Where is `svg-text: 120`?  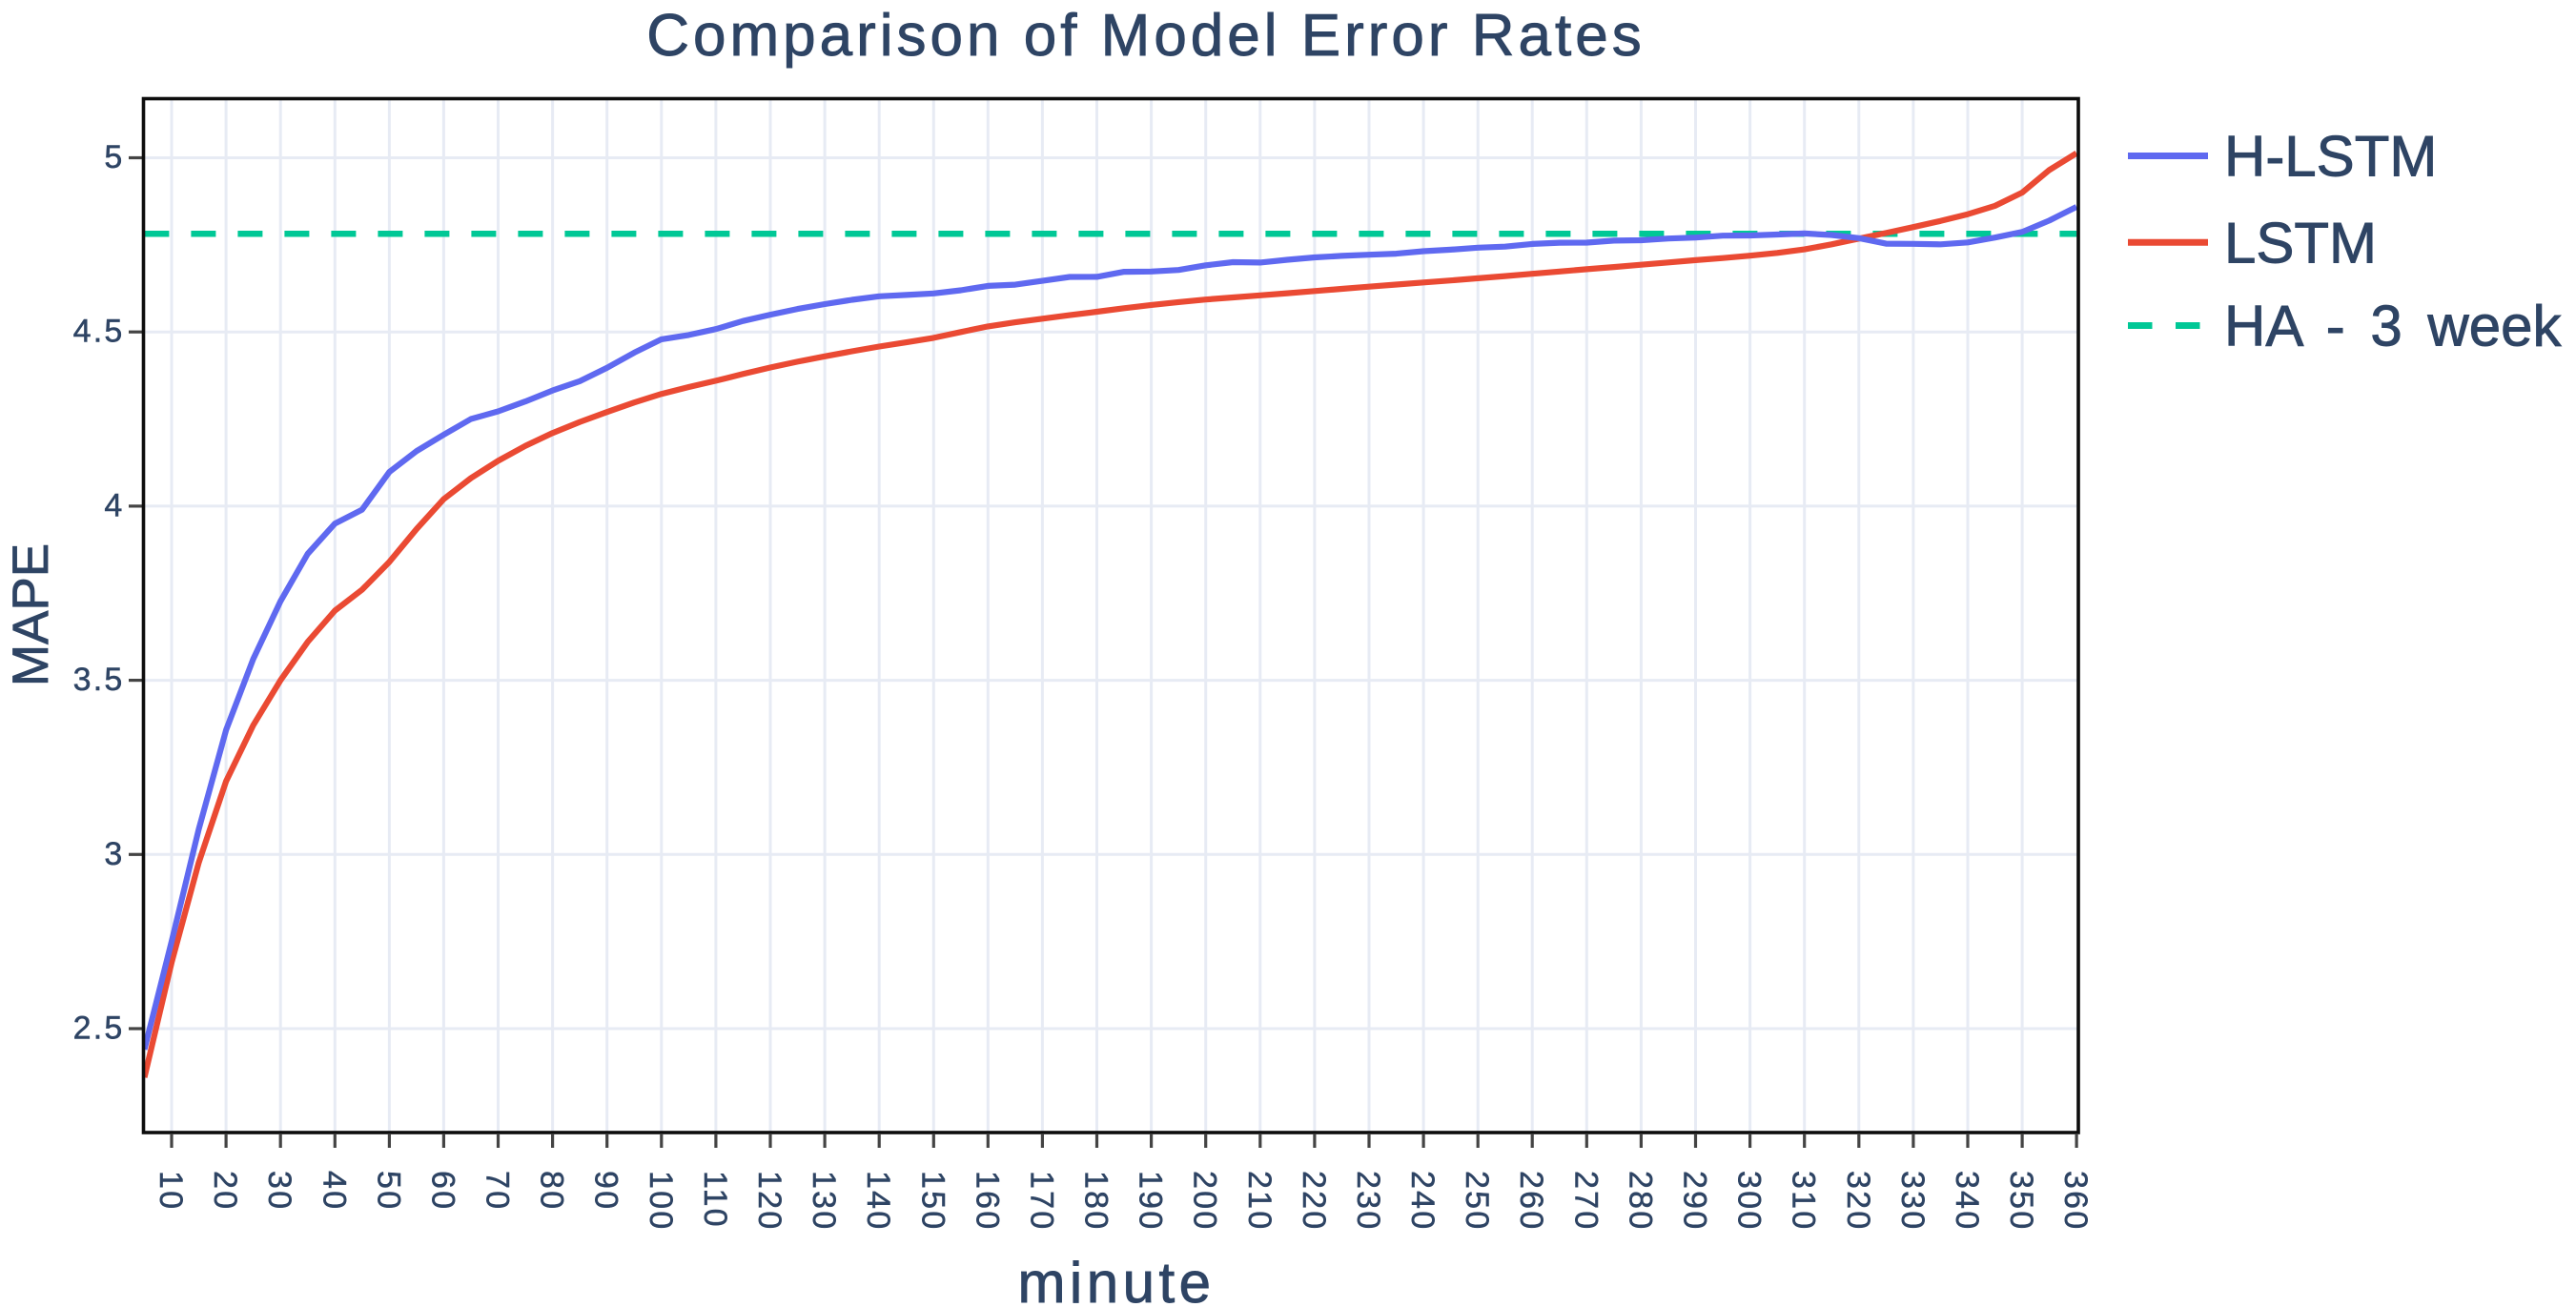 svg-text: 120 is located at coordinates (769, 1201).